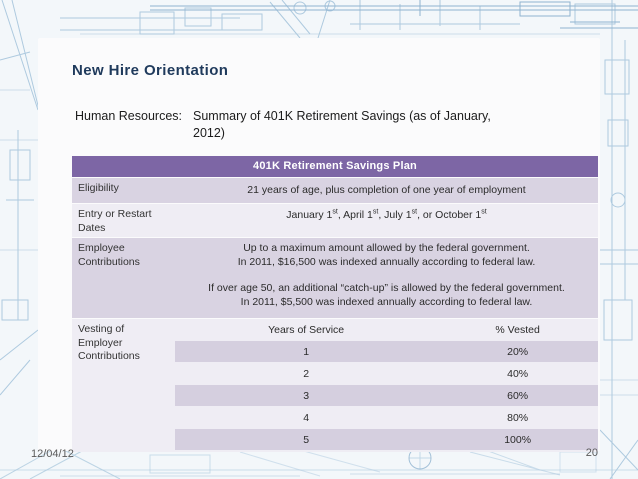  Describe the element at coordinates (518, 351) in the screenshot. I see `vested-value: 20%` at that location.